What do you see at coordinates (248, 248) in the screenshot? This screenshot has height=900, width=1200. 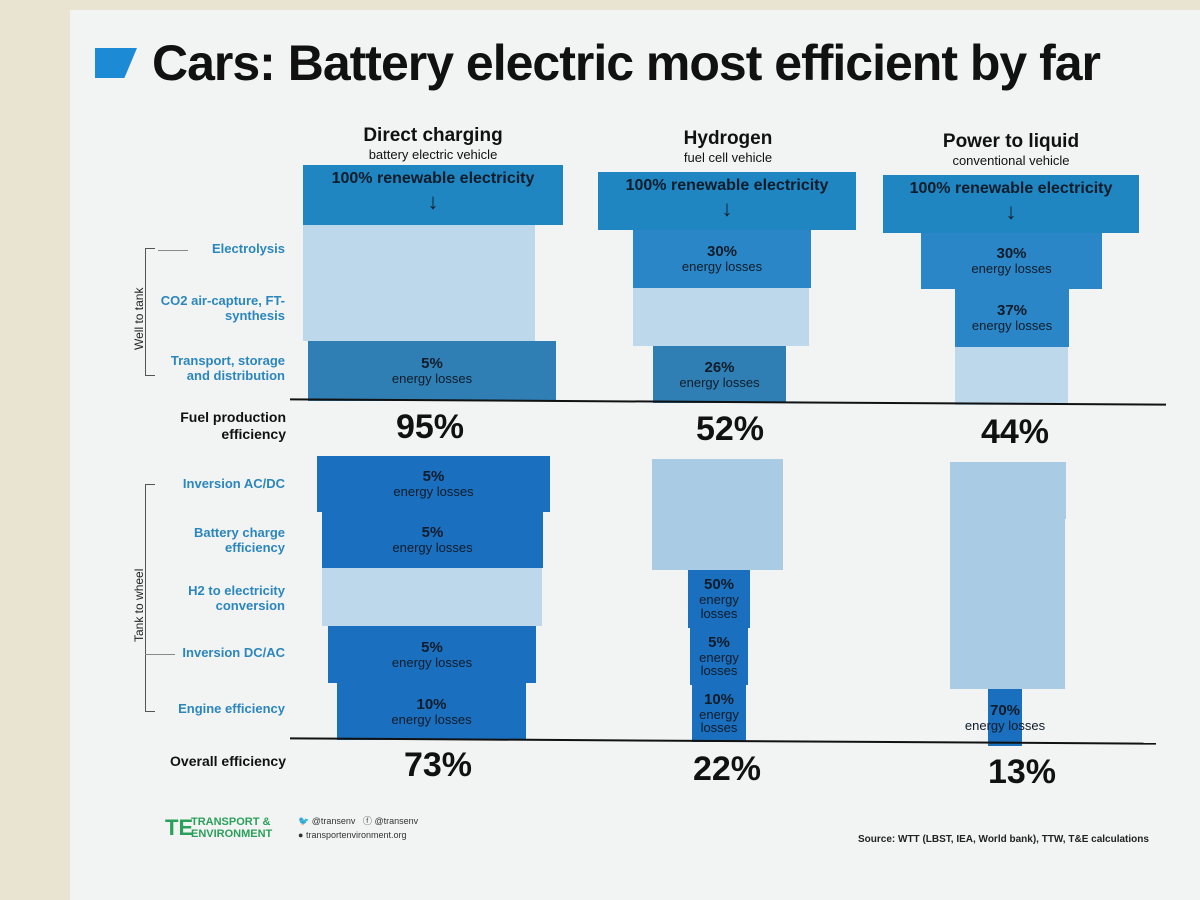 I see `stage-electrolysis: Electrolysis` at bounding box center [248, 248].